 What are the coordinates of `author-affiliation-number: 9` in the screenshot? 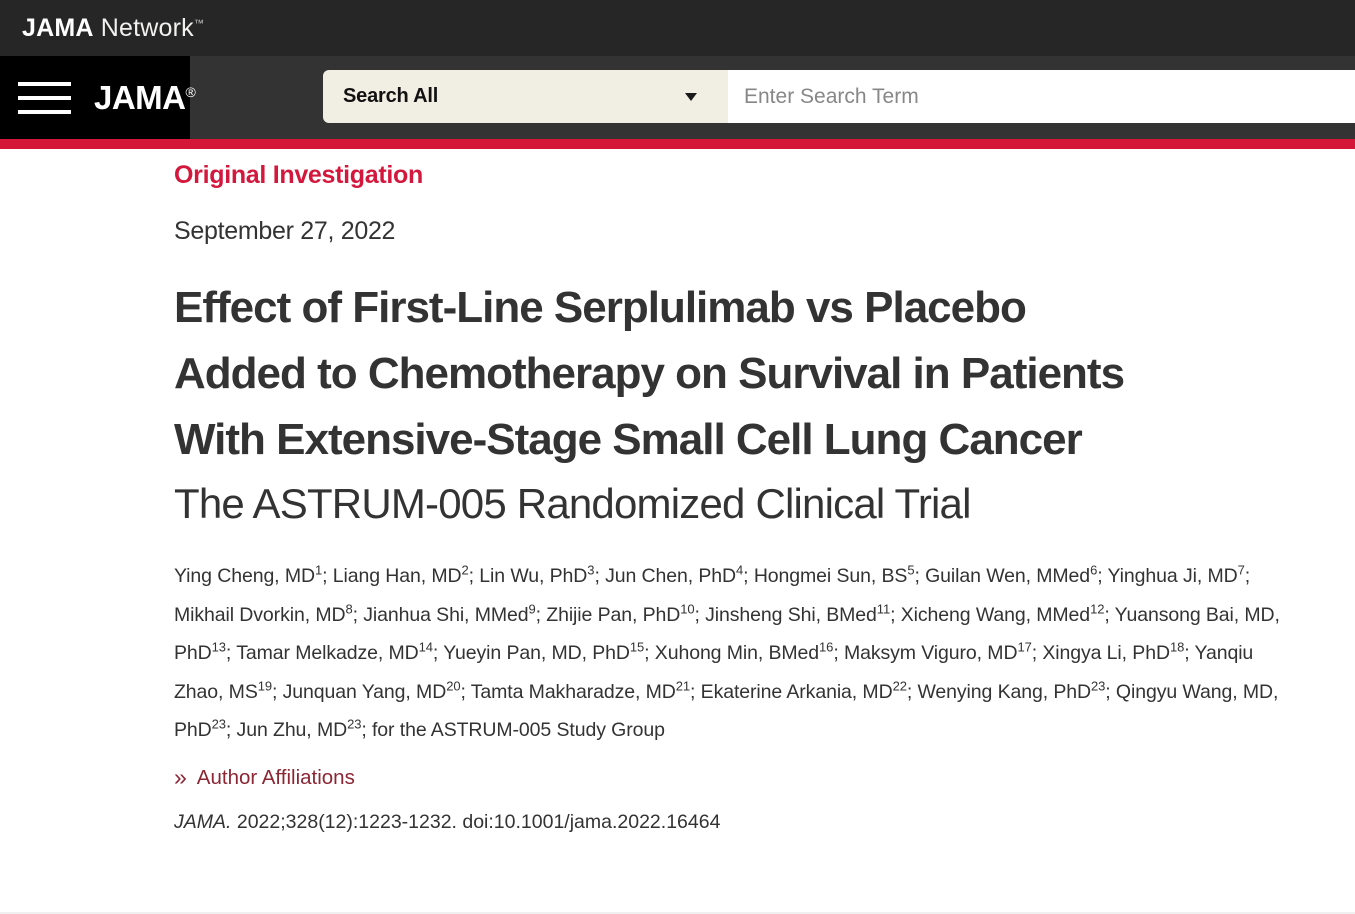 It's located at (532, 608).